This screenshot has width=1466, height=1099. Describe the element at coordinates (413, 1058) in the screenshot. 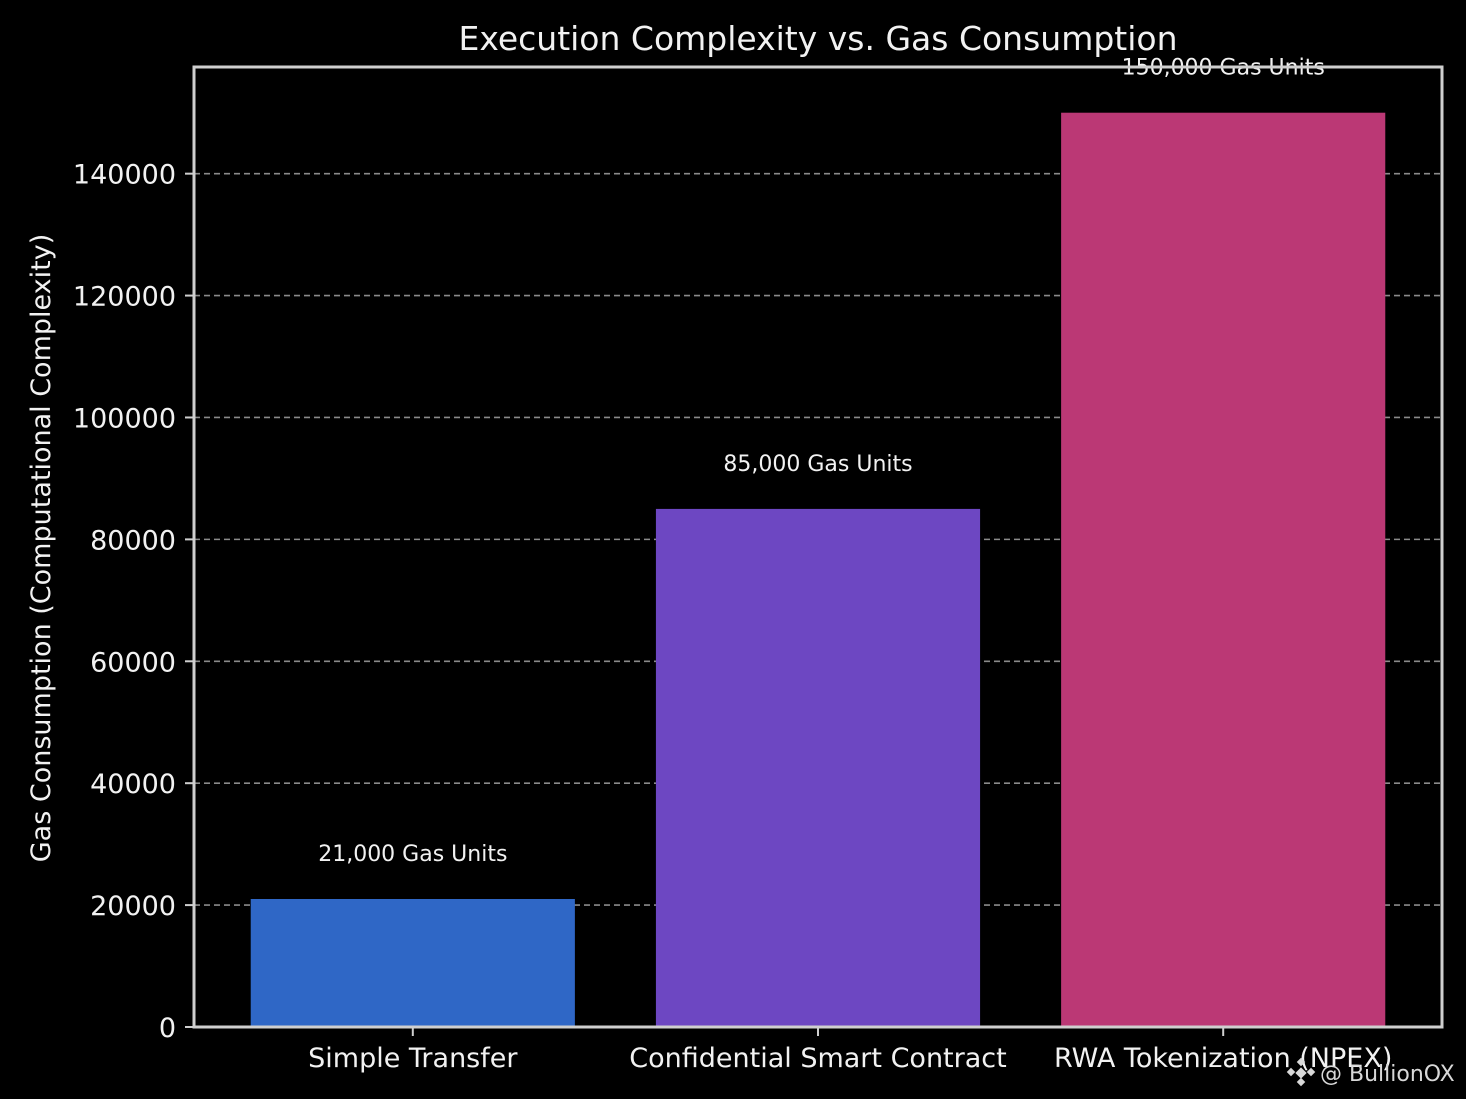

I see `x-category-label: Simple Transfer` at that location.